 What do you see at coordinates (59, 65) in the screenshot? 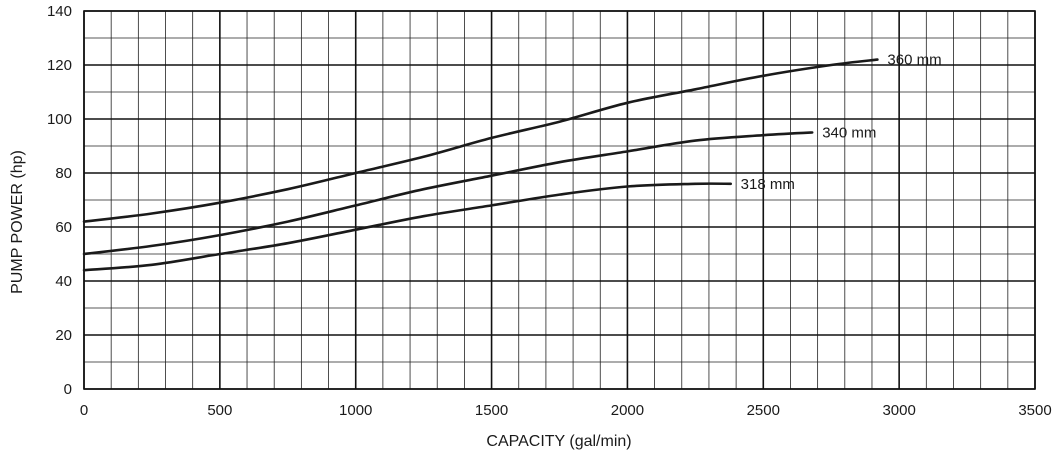
I see `y-tick-label: 120` at bounding box center [59, 65].